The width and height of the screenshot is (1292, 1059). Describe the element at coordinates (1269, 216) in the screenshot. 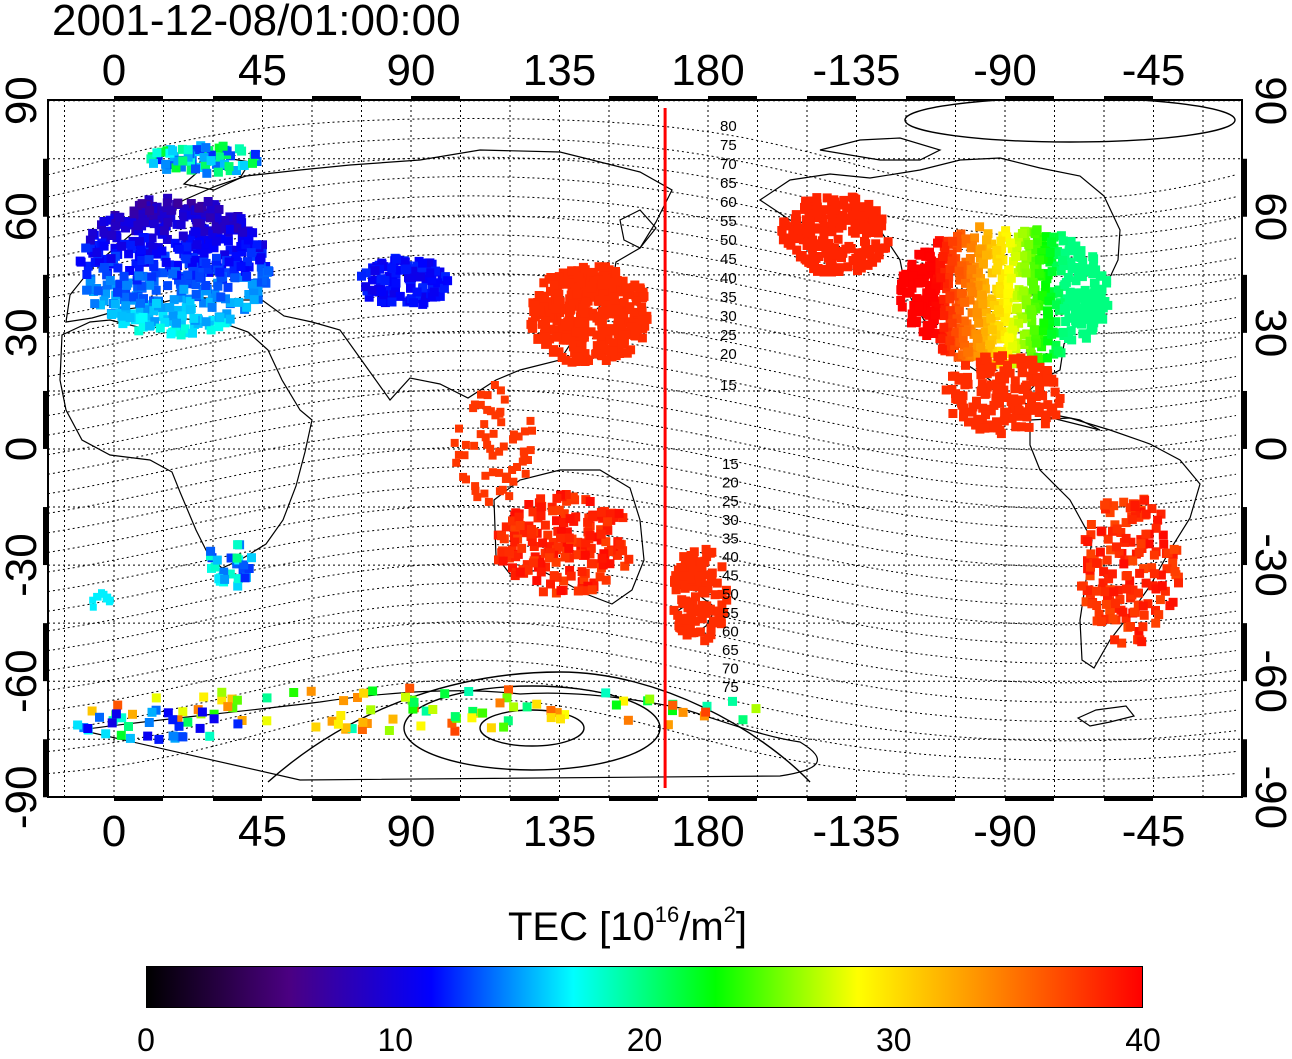

I see `right-latitude-label: 60` at that location.